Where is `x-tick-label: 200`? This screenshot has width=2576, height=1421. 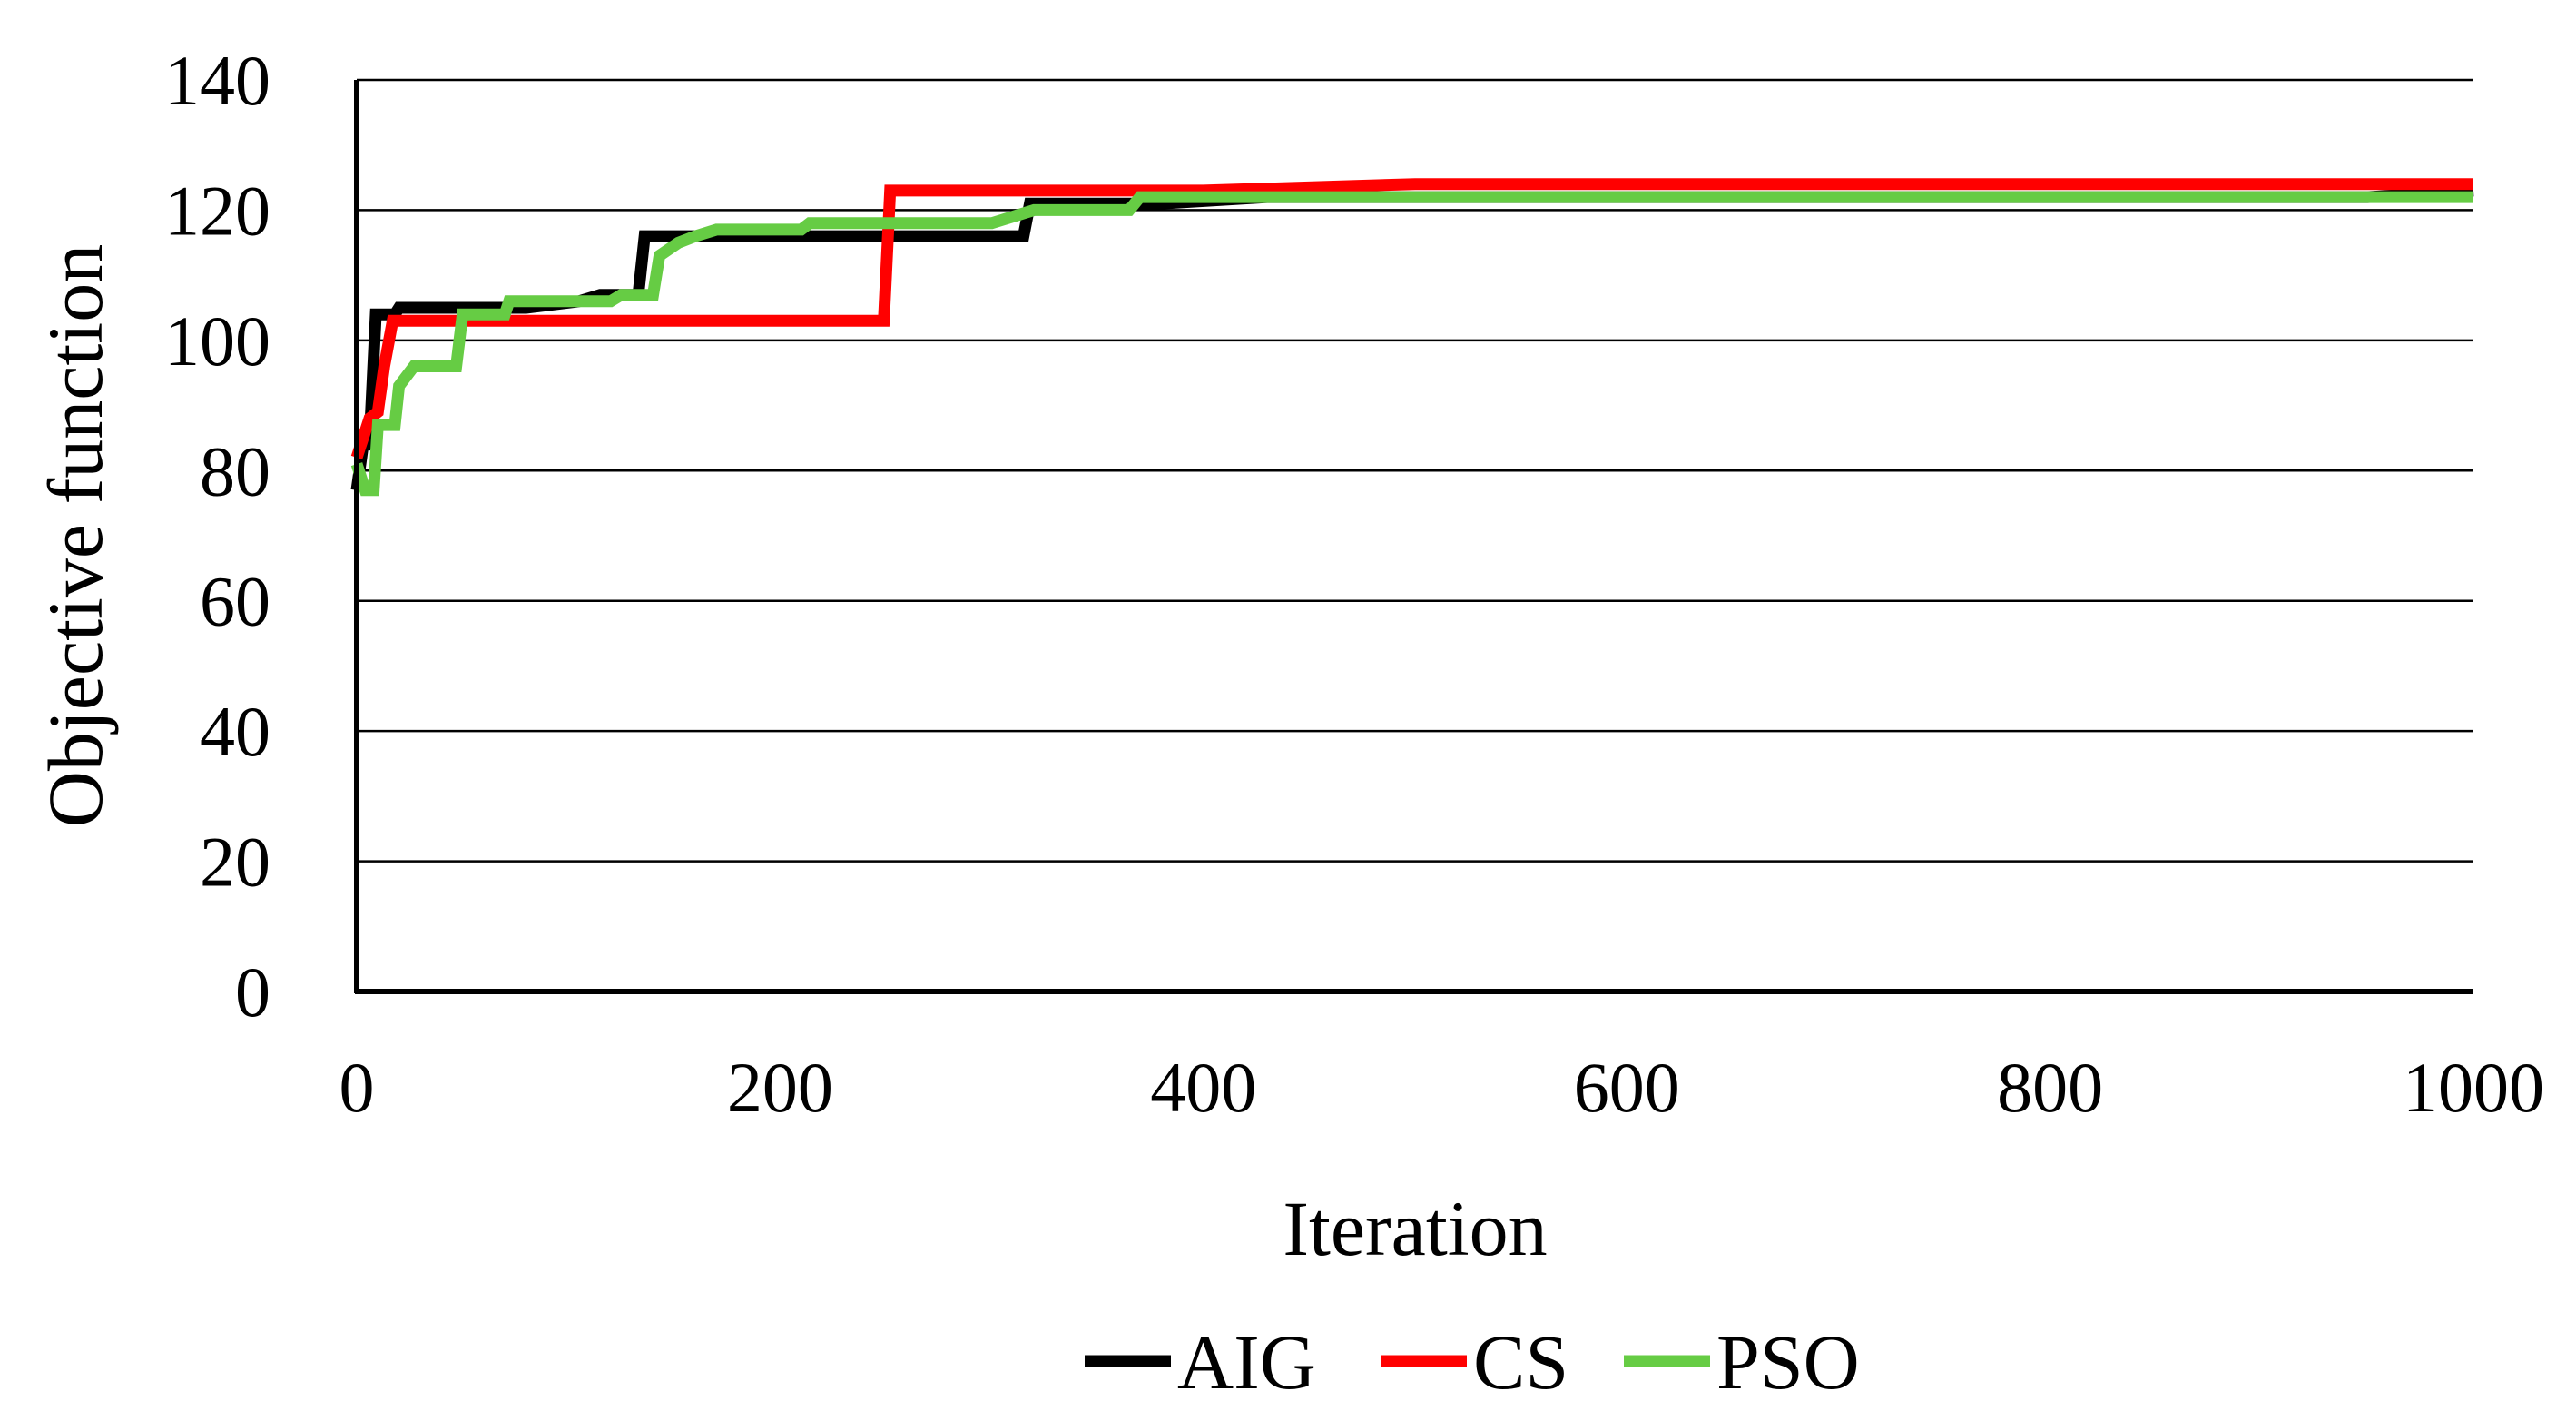 x-tick-label: 200 is located at coordinates (780, 1088).